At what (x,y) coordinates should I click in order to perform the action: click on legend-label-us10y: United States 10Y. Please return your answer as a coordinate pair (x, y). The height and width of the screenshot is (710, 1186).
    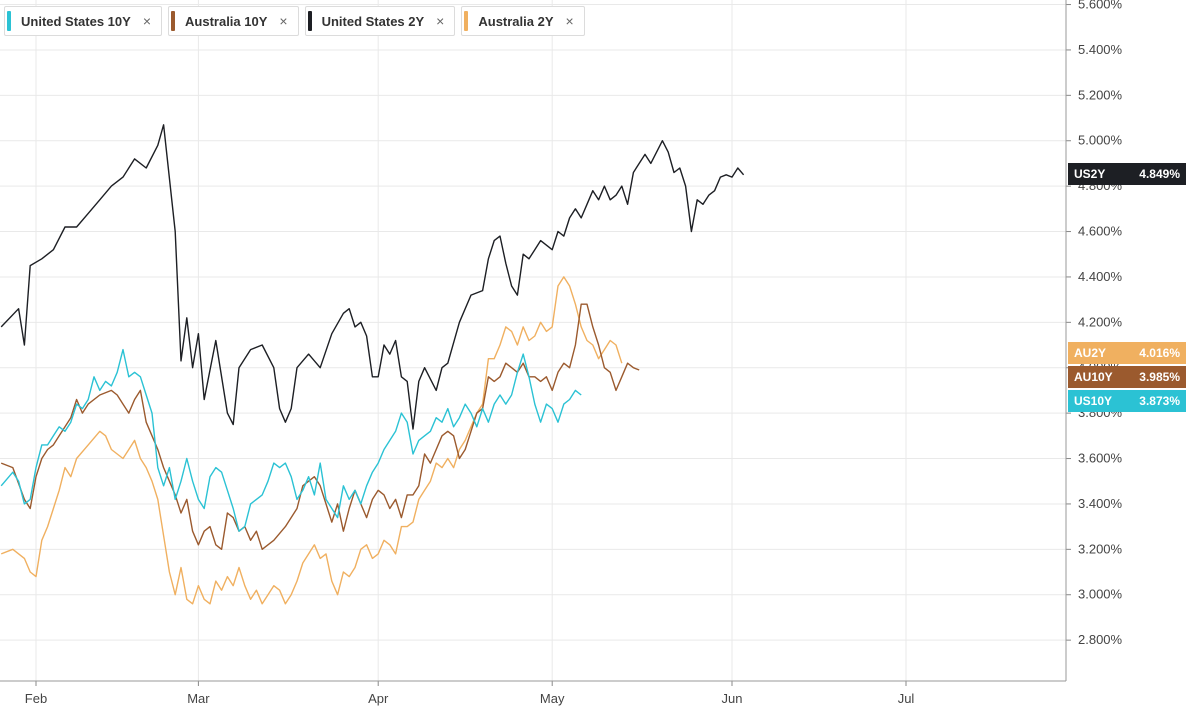
    Looking at the image, I should click on (76, 21).